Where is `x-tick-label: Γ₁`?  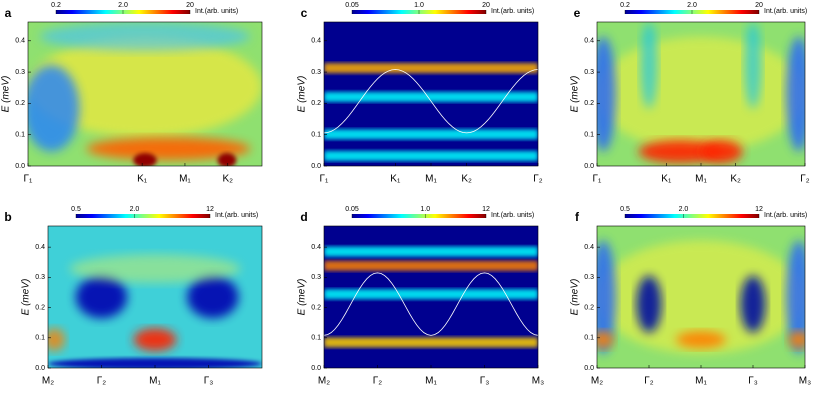
x-tick-label: Γ₁ is located at coordinates (29, 179).